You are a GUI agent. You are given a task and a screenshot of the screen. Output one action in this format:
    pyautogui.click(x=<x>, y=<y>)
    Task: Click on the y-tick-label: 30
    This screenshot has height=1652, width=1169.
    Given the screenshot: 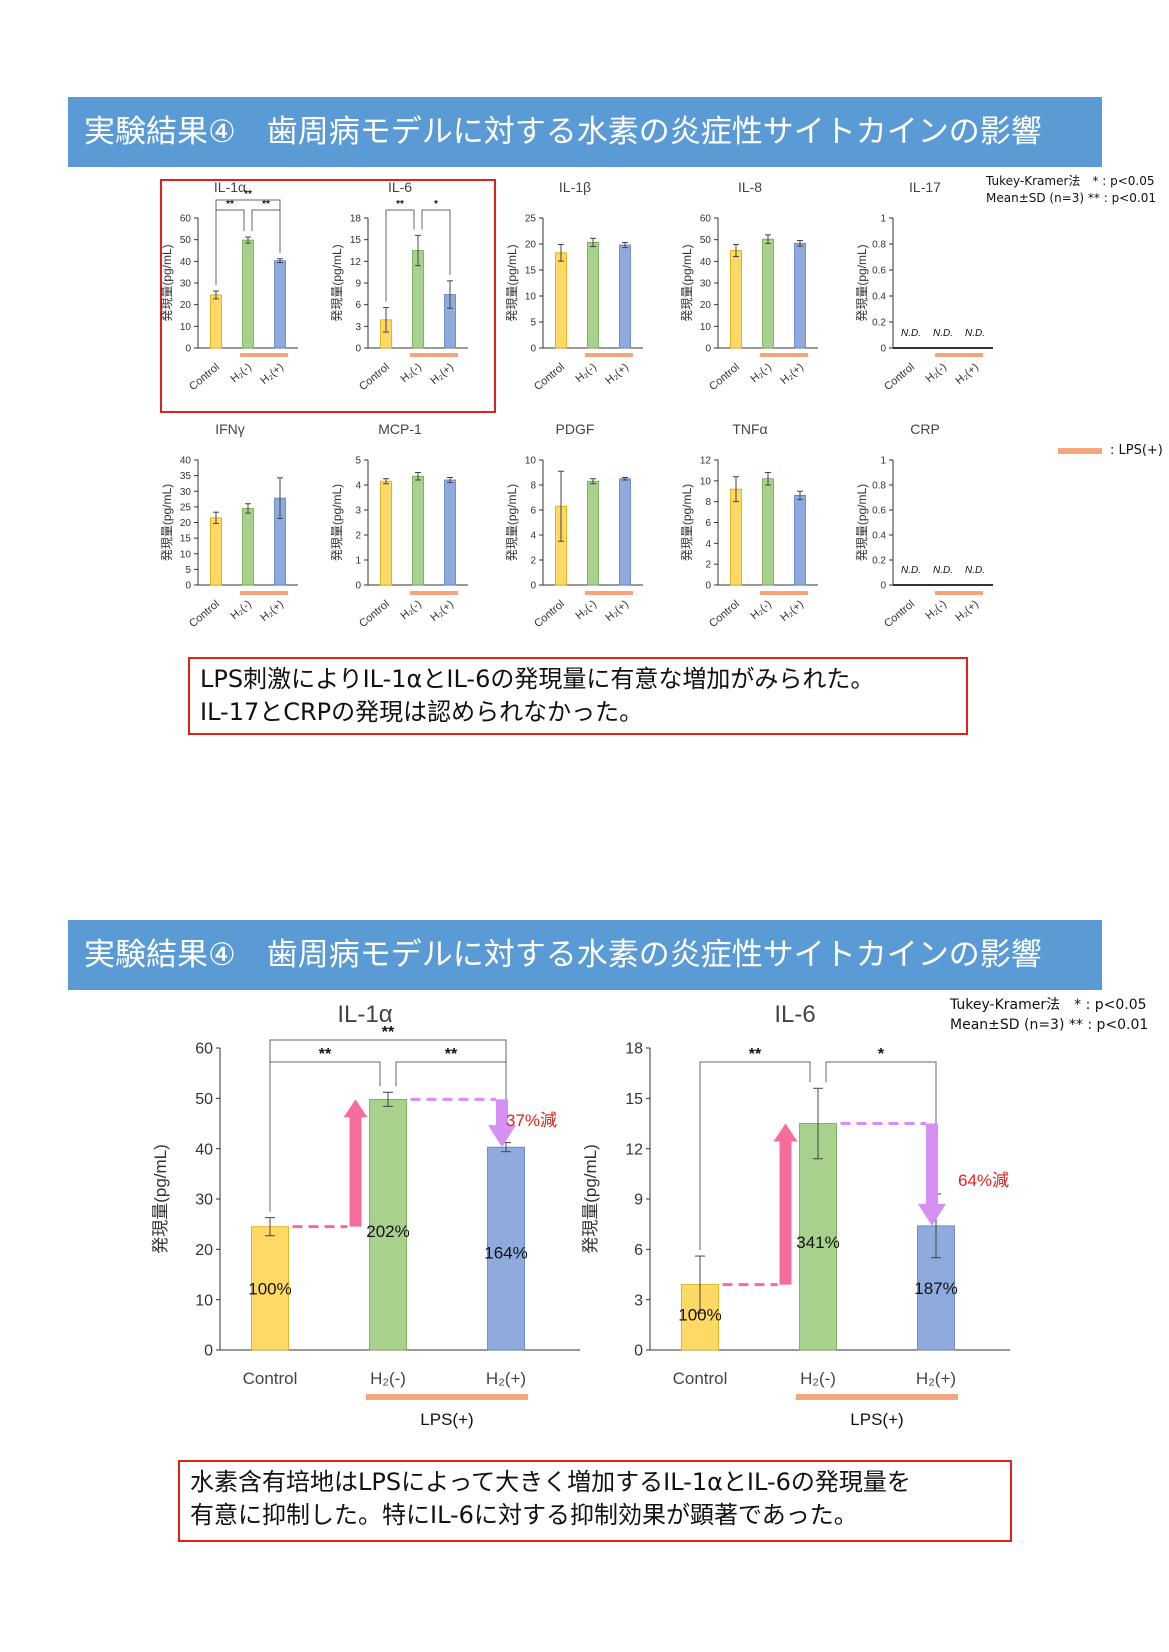 What is the action you would take?
    pyautogui.click(x=706, y=284)
    